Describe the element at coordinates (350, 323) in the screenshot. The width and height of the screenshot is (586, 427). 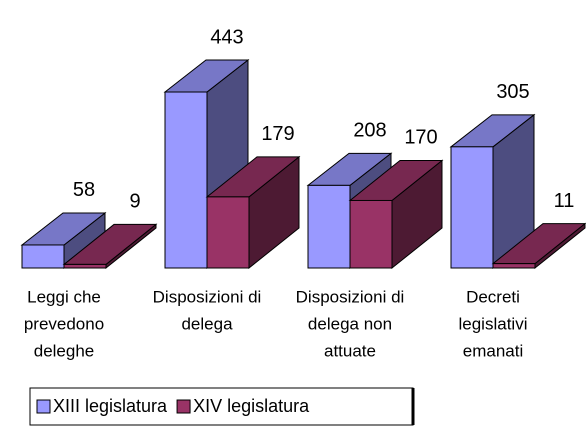
I see `x-tick-label: delega non` at that location.